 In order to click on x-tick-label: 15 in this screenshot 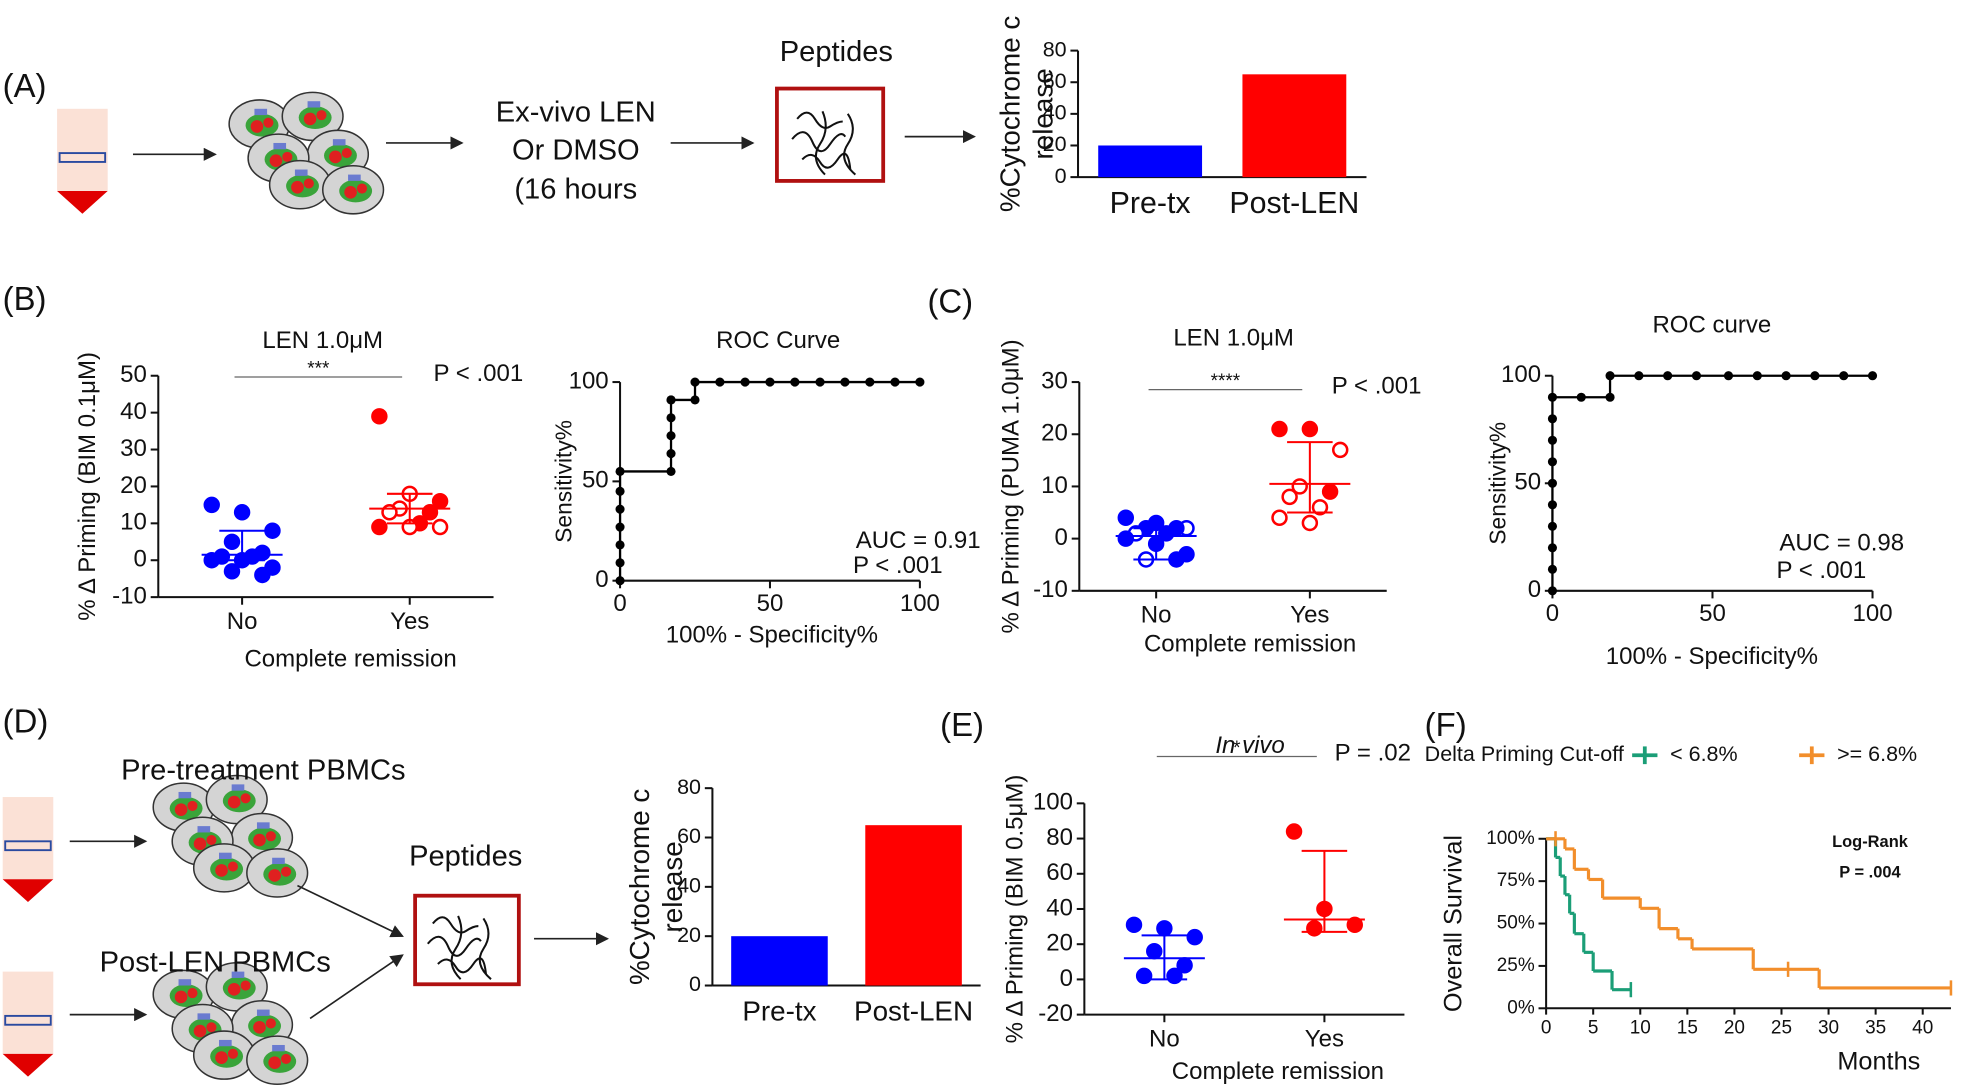, I will do `click(1687, 1028)`.